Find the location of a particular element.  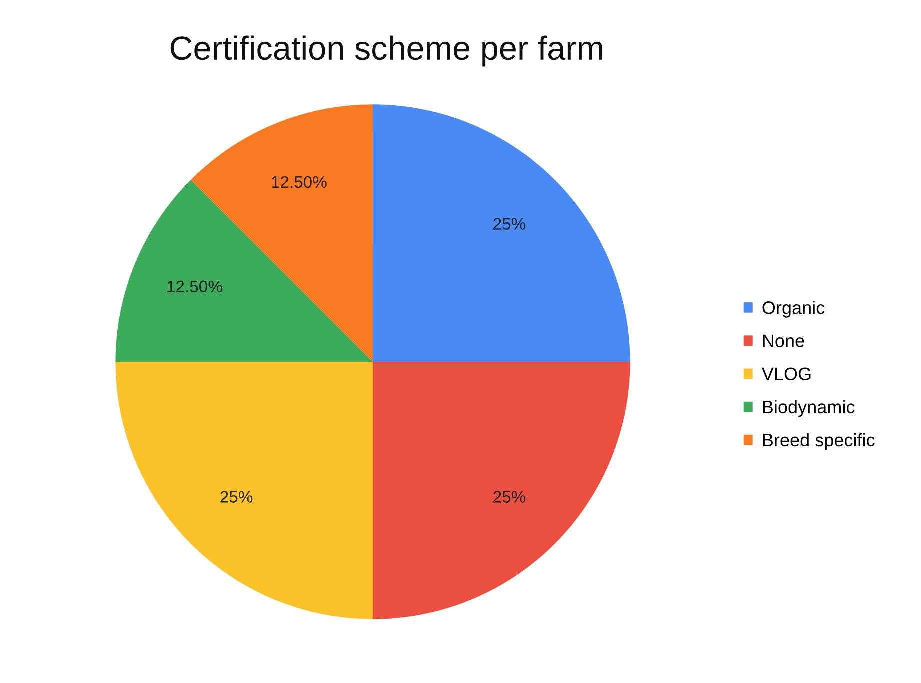

legend-label: Biodynamic is located at coordinates (809, 409).